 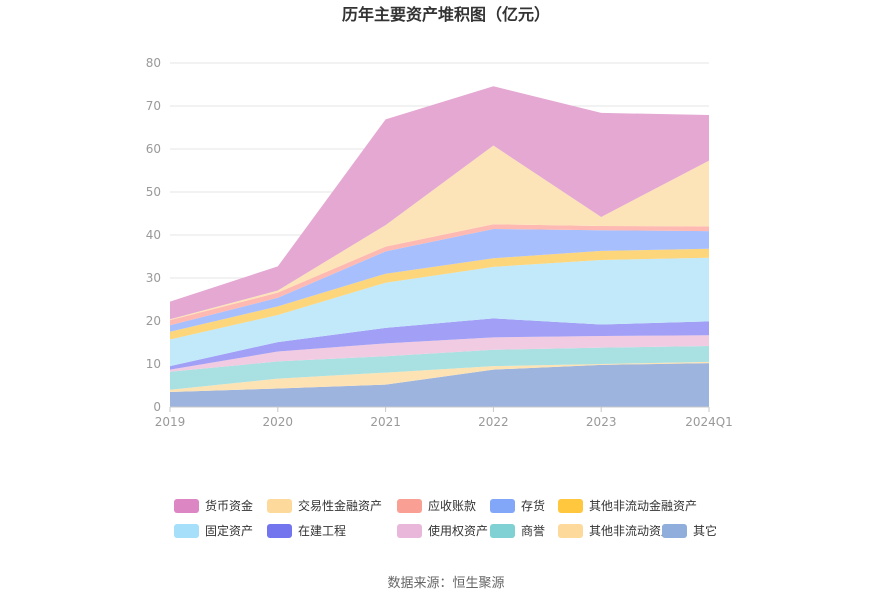 I want to click on y-axis: 0 10 20 30 40 50 60 70 80, so click(x=153, y=235).